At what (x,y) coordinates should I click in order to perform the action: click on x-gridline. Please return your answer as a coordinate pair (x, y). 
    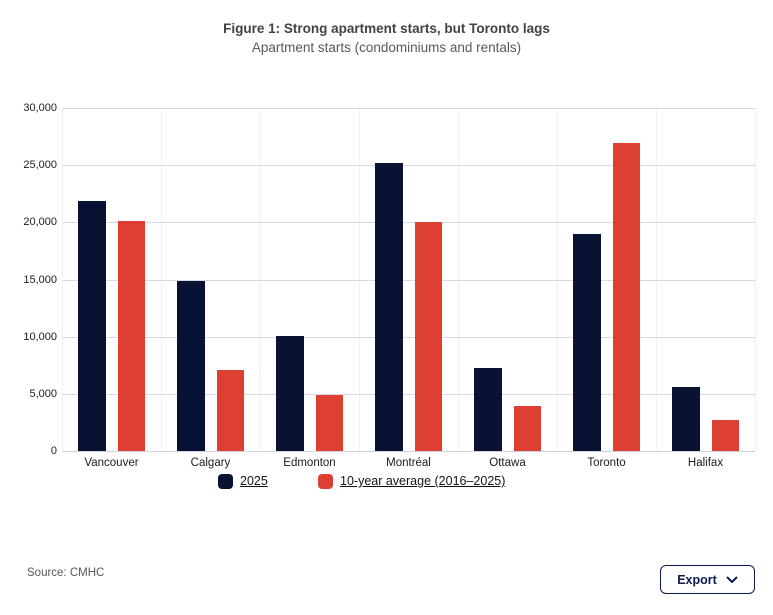
    Looking at the image, I should click on (755, 279).